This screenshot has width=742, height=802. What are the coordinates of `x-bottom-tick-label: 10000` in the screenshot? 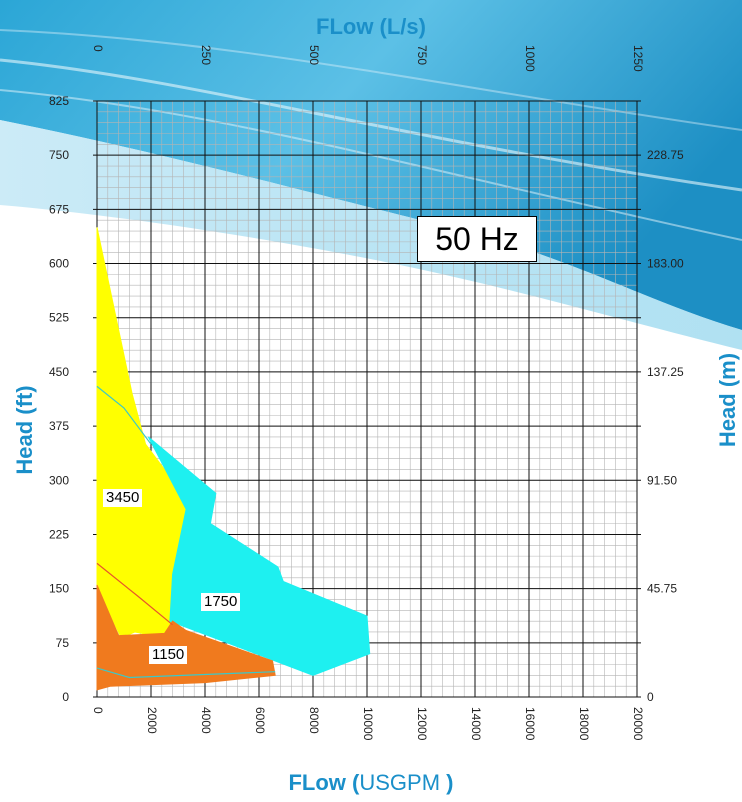 It's located at (368, 724).